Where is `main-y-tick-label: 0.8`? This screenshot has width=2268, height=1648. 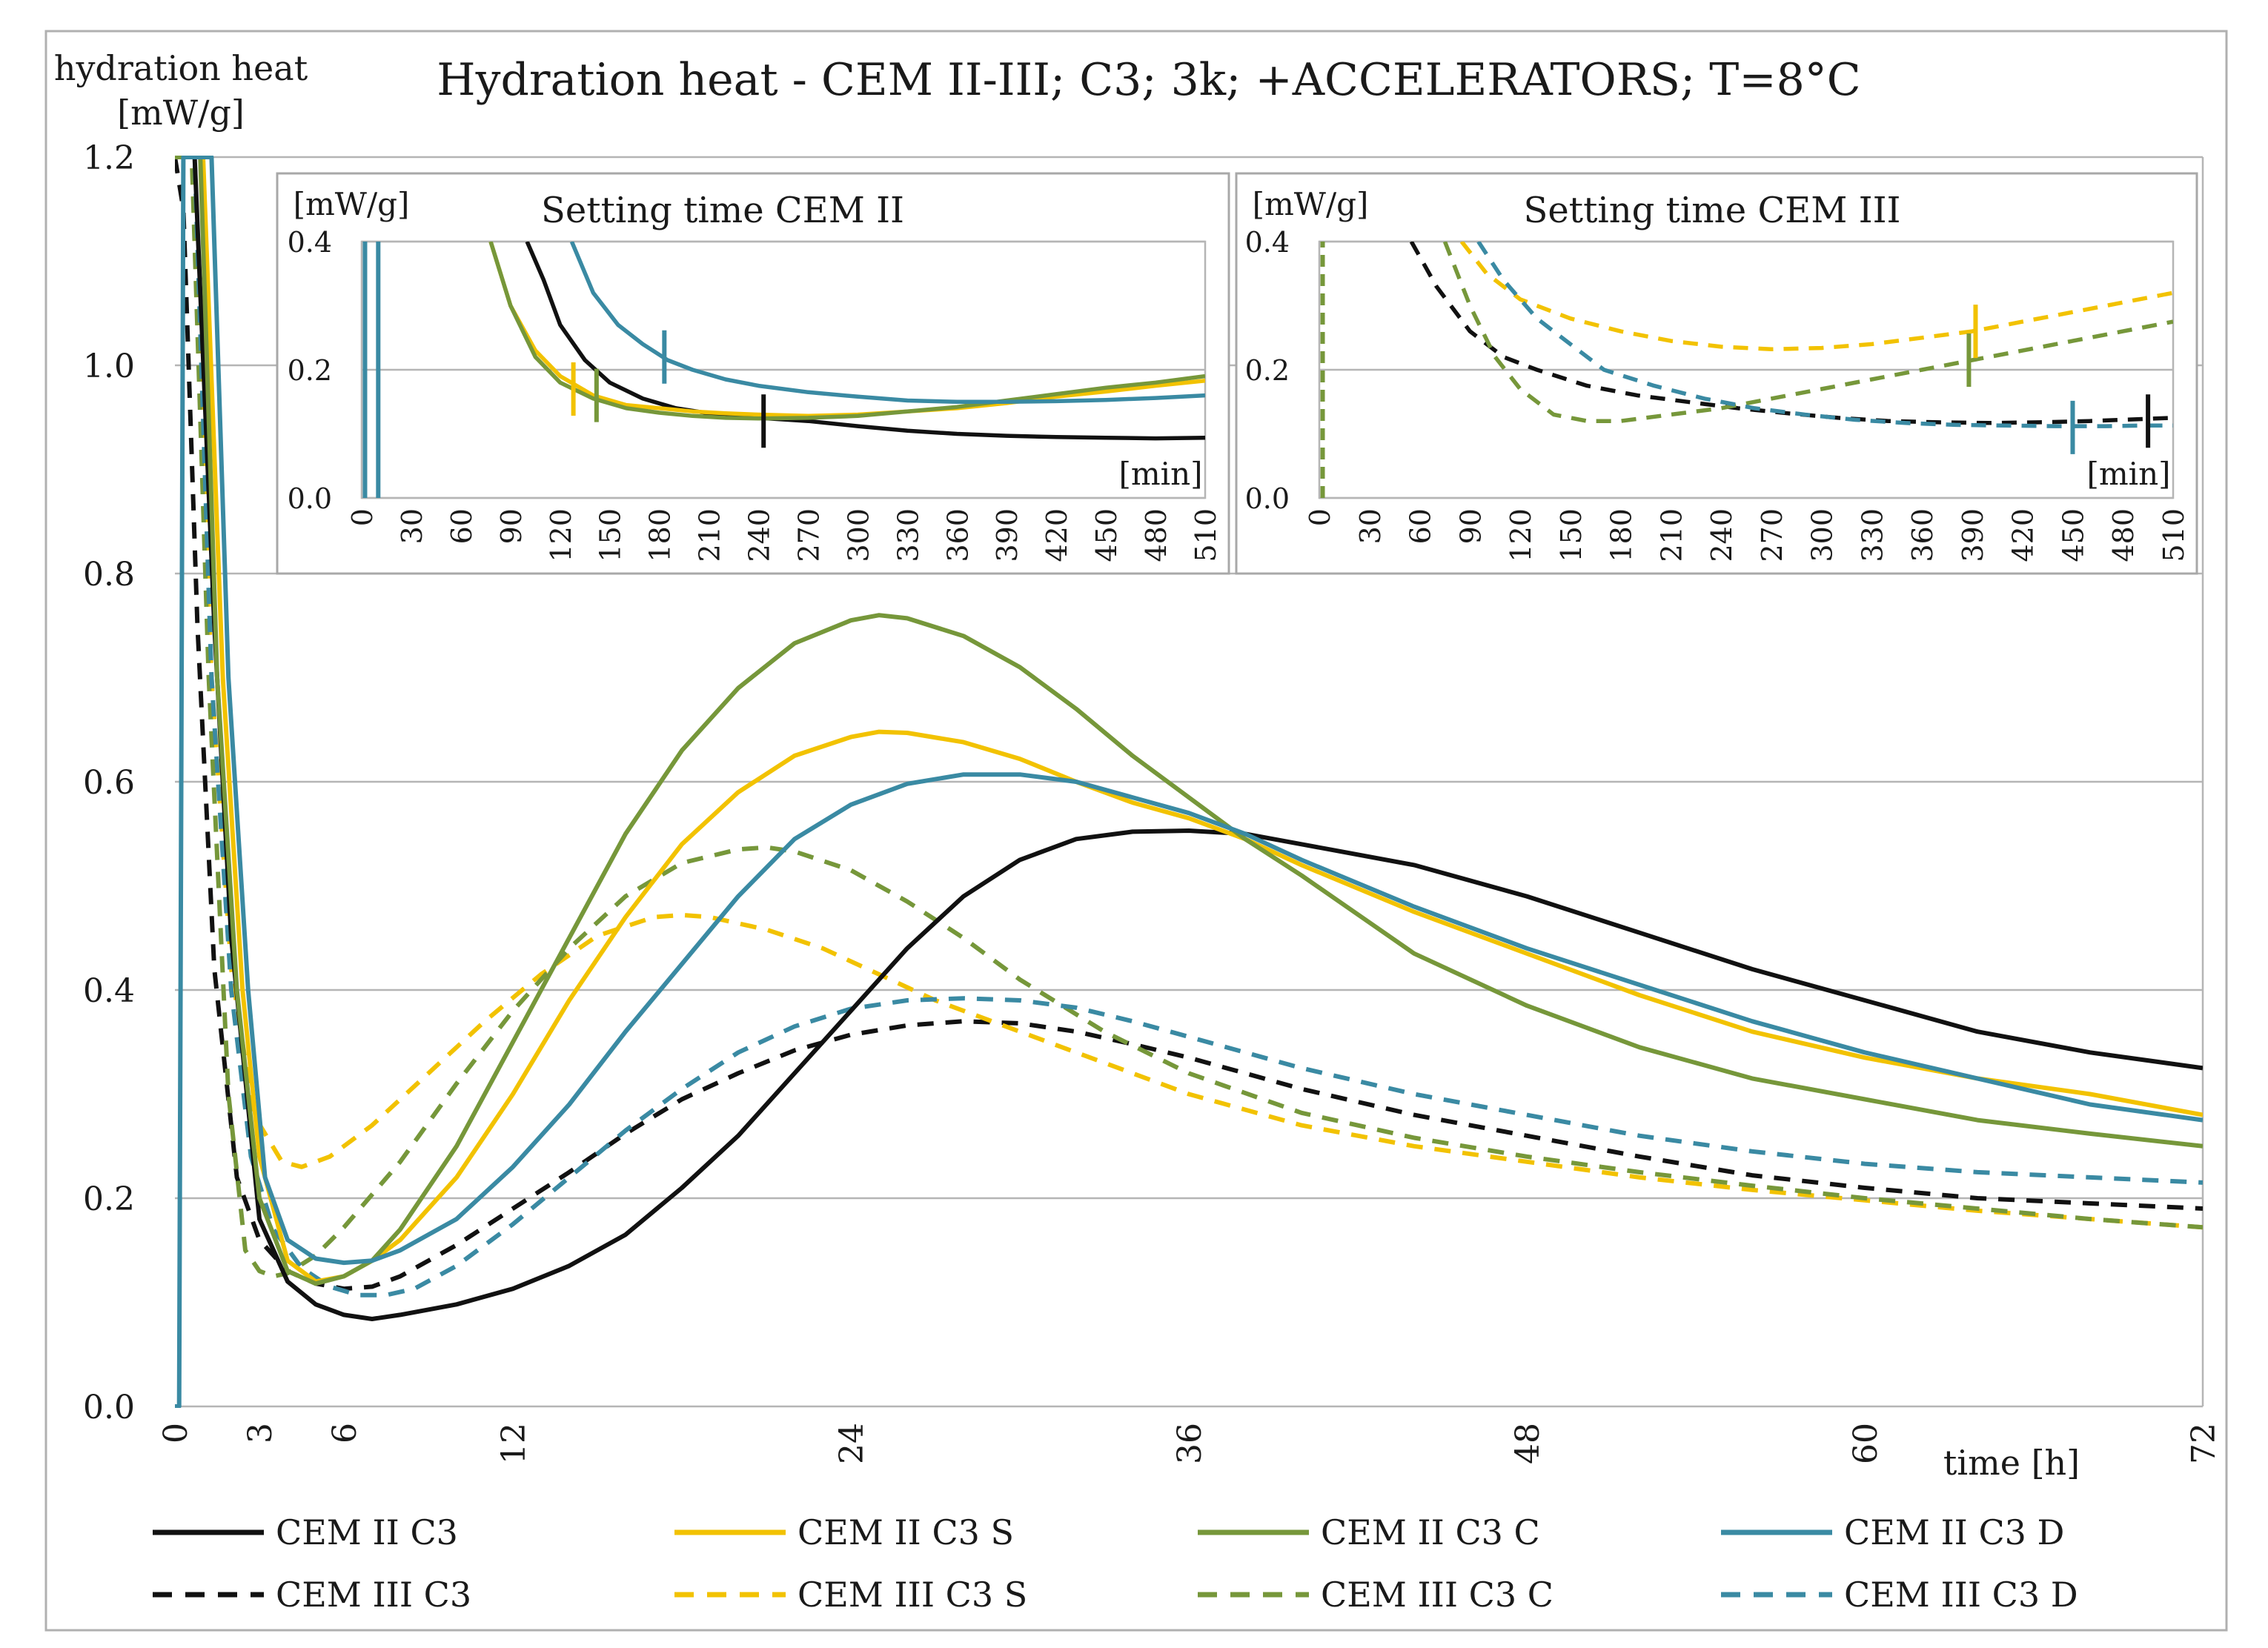
main-y-tick-label: 0.8 is located at coordinates (109, 575).